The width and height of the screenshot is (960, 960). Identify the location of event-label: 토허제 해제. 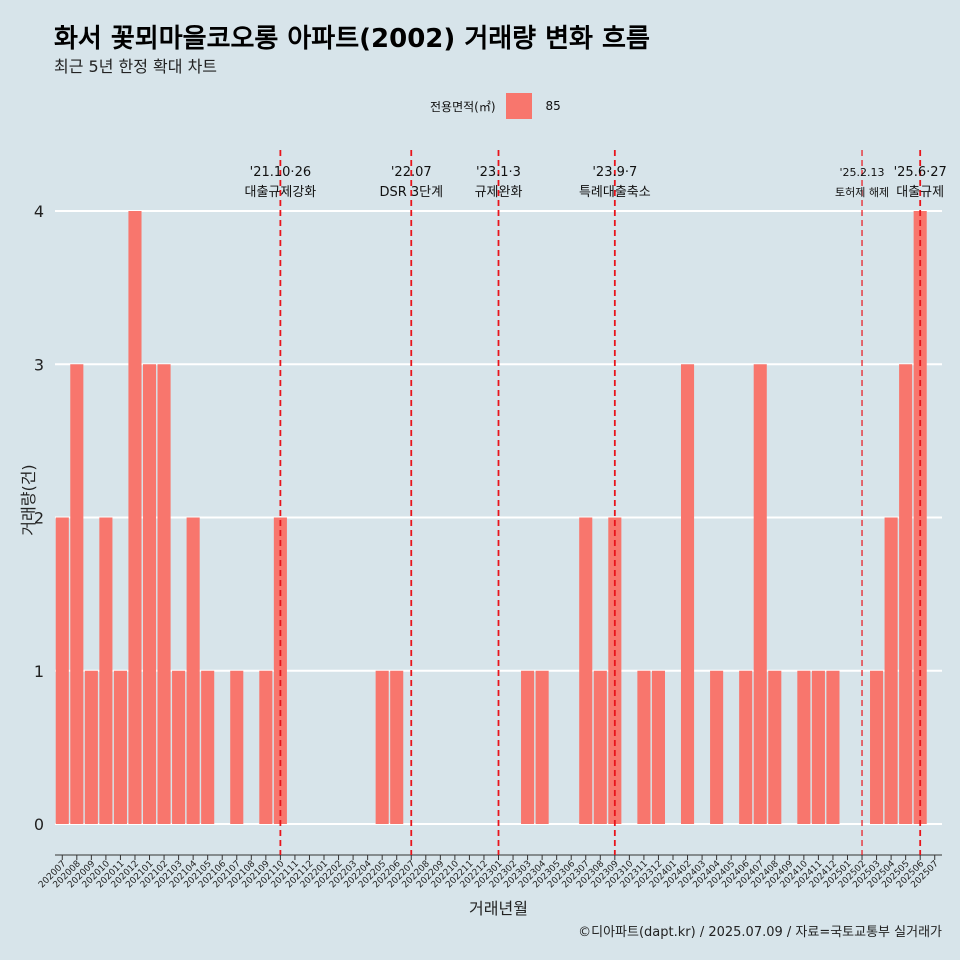
(862, 192).